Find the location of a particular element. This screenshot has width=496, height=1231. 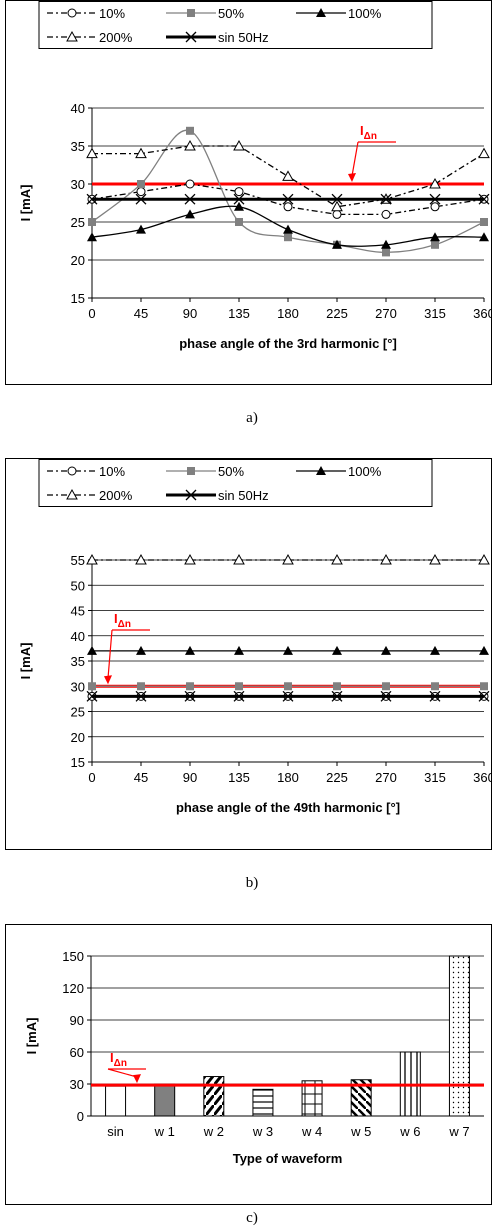

chart-a-legend: 10% 50% 100% 200% sin 50Hz is located at coordinates (235, 25).